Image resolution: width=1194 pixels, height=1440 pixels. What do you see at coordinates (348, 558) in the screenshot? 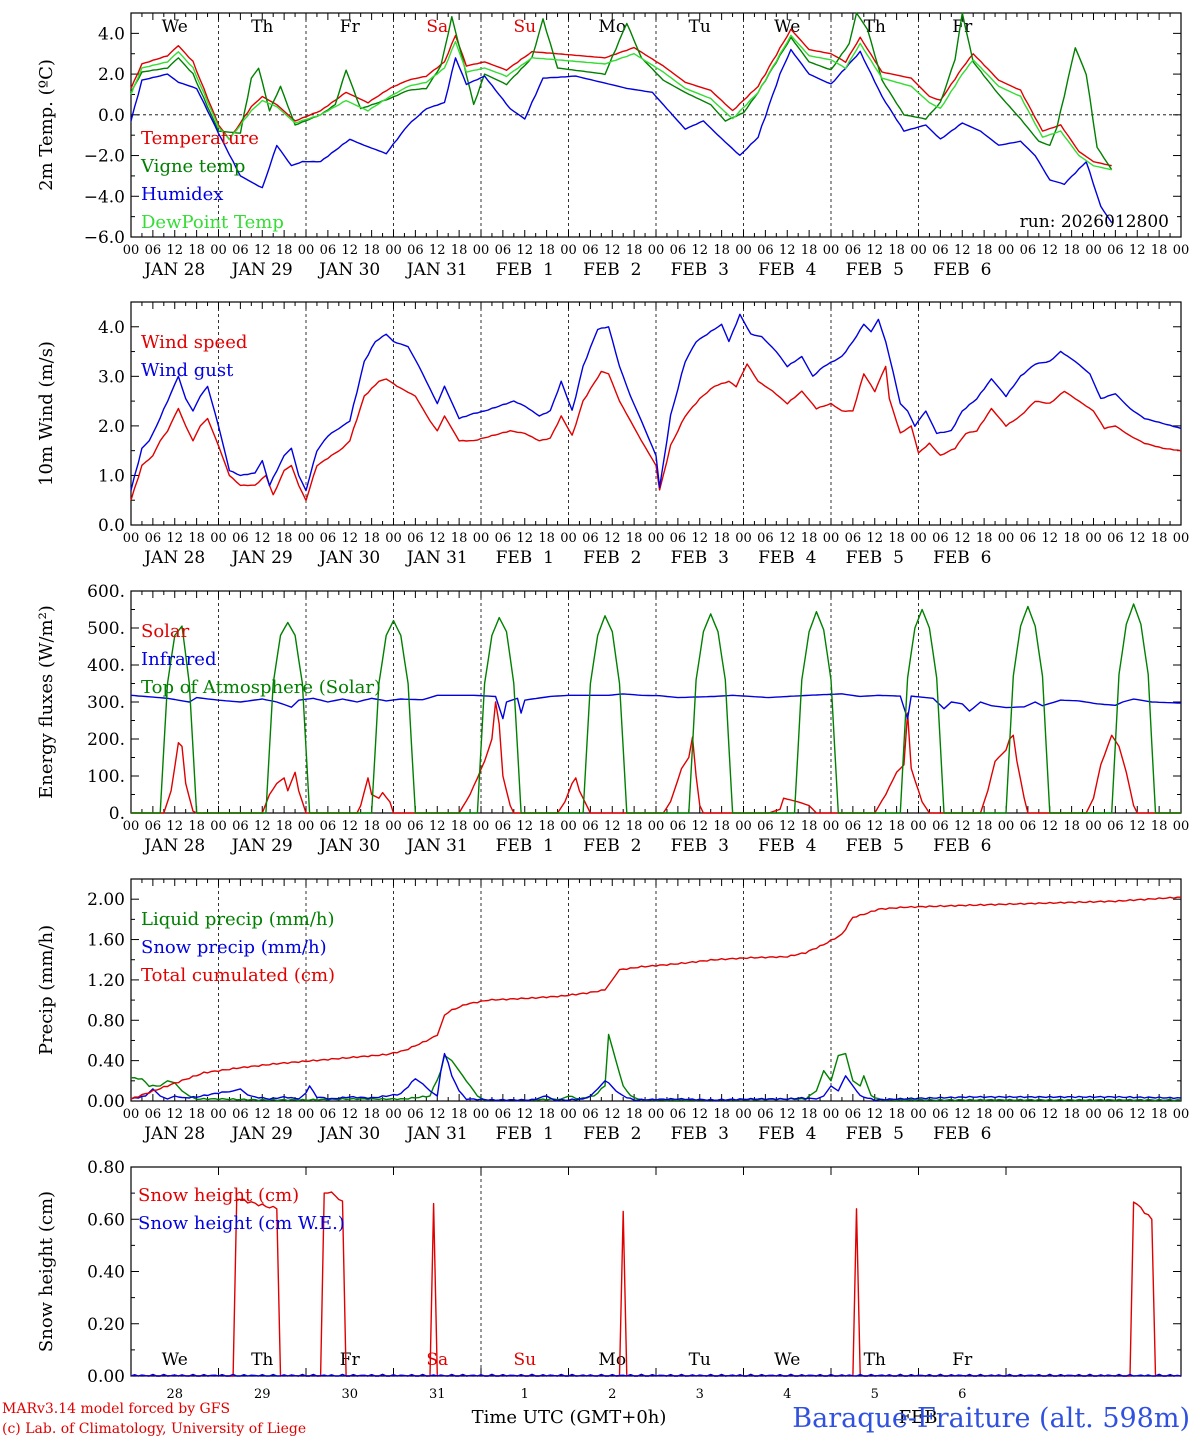
I see `day-label: JAN 30` at bounding box center [348, 558].